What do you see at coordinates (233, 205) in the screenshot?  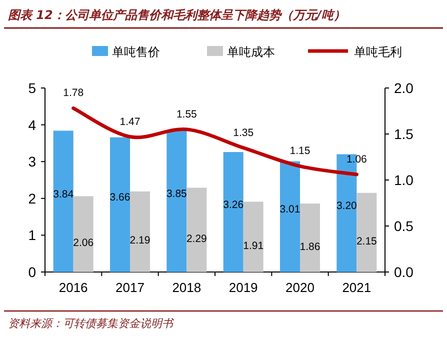 I see `data-label: 3.26` at bounding box center [233, 205].